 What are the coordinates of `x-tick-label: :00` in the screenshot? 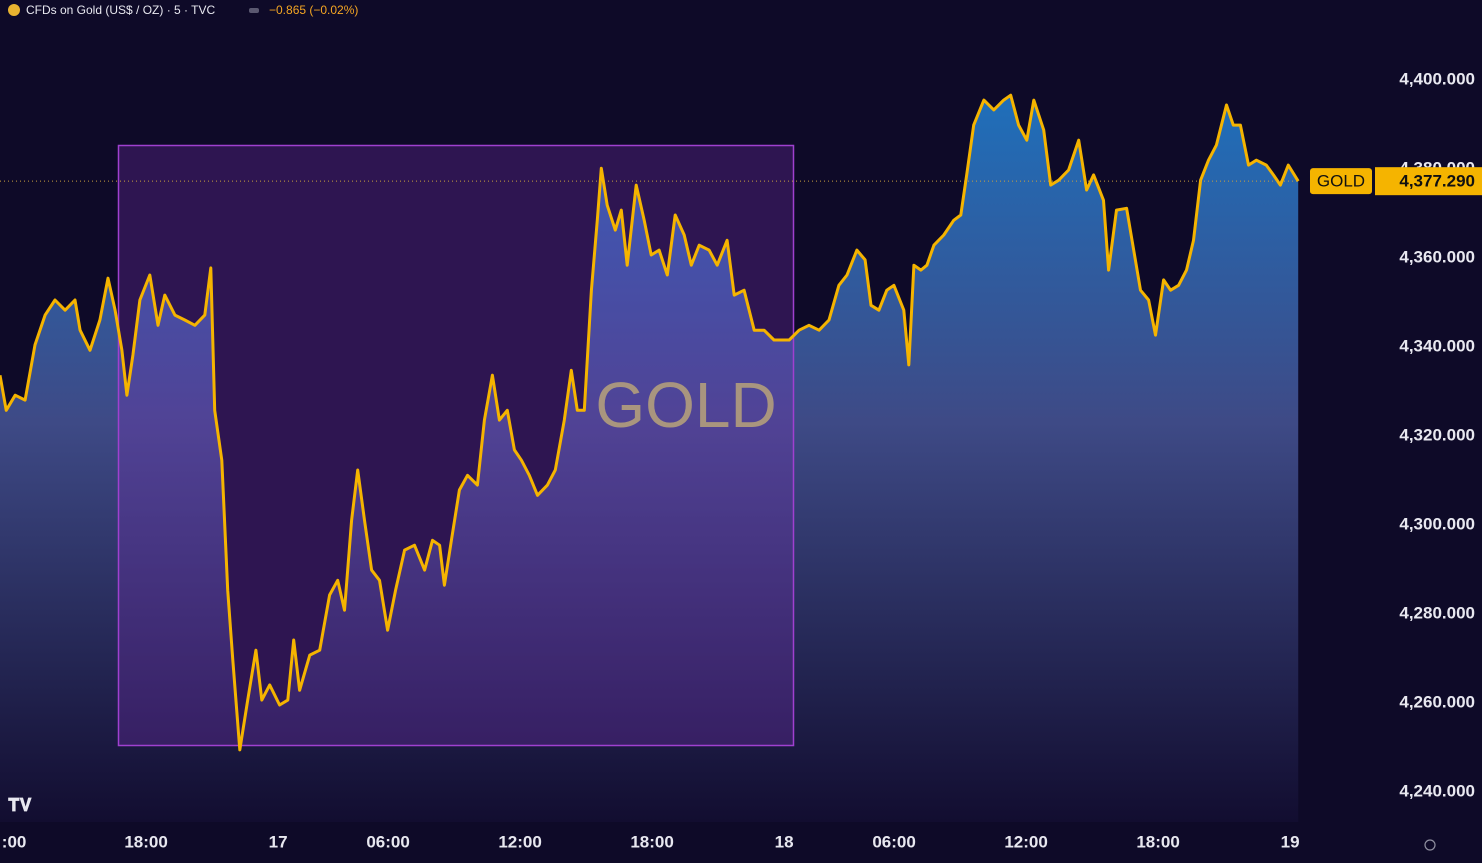 It's located at (14, 841).